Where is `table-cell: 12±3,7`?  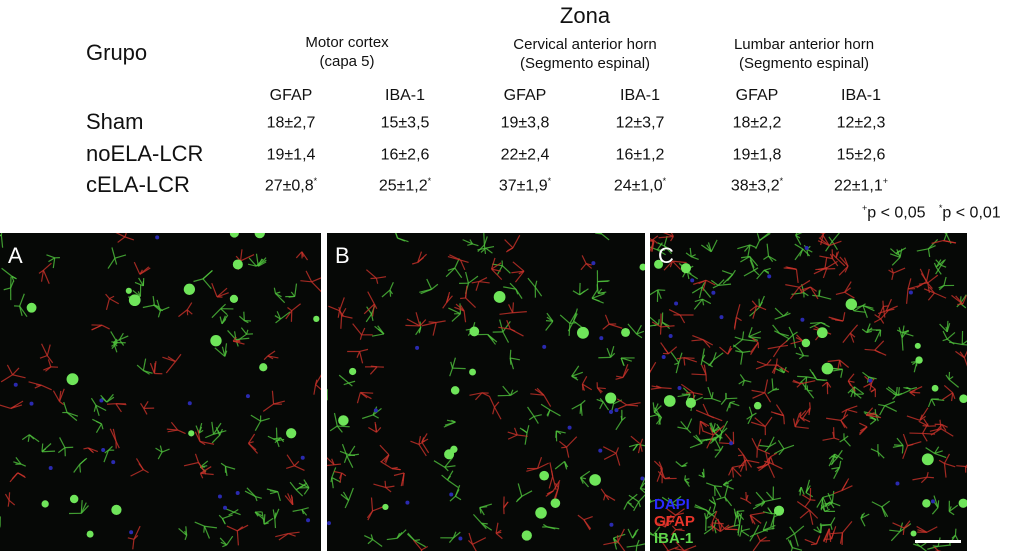 table-cell: 12±3,7 is located at coordinates (640, 123).